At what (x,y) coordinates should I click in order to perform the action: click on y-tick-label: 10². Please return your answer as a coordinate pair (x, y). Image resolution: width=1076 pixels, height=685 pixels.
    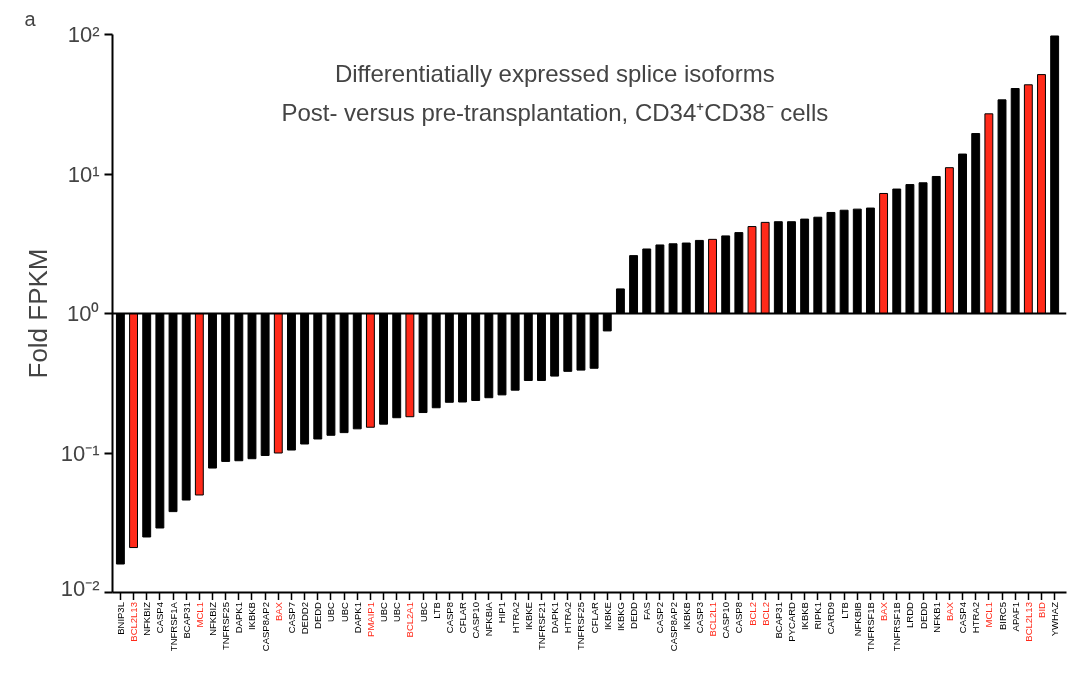
    Looking at the image, I should click on (83, 34).